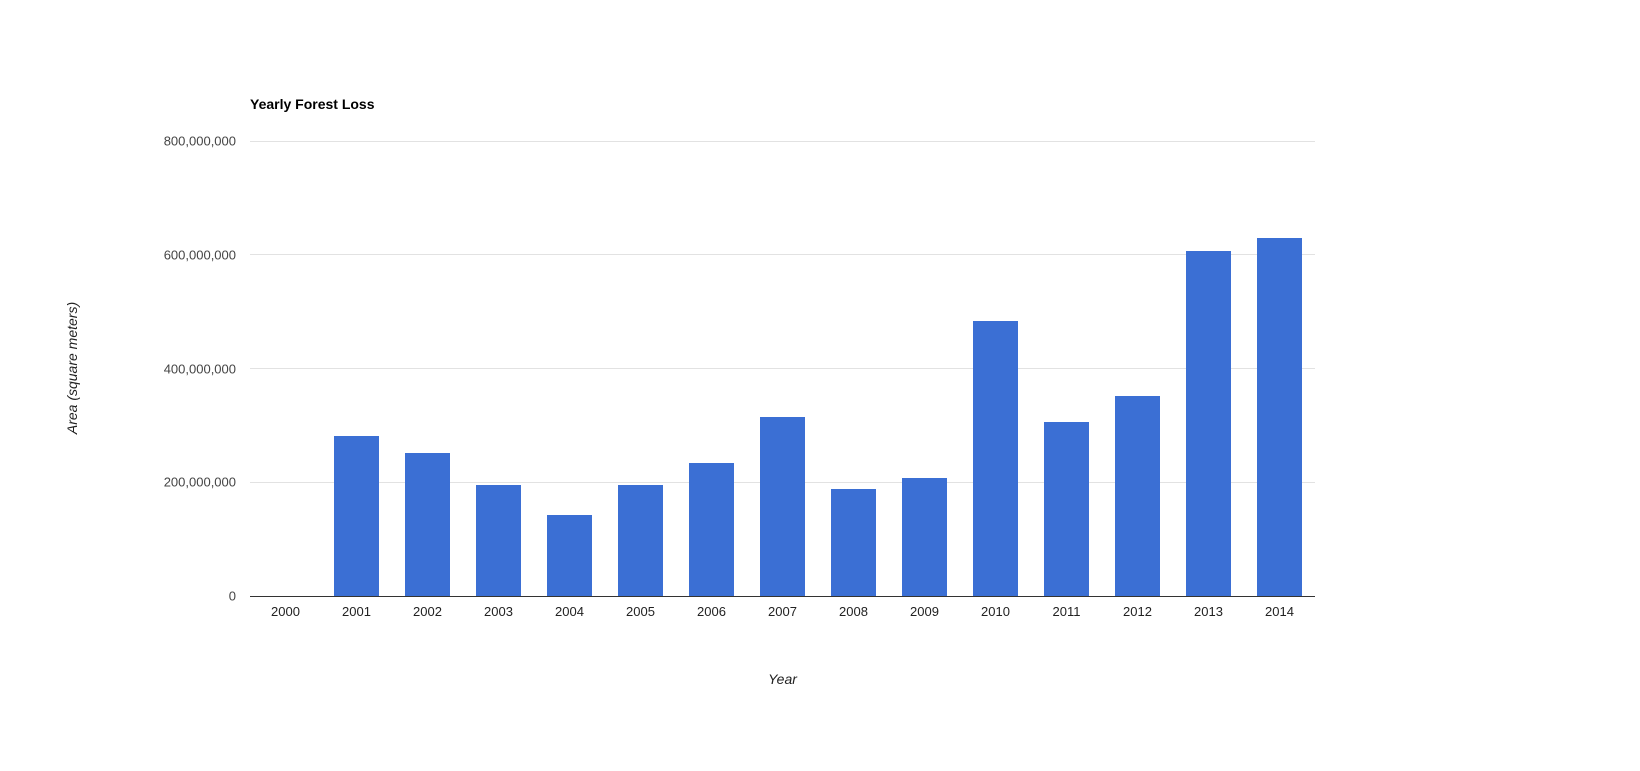 The height and width of the screenshot is (771, 1640). Describe the element at coordinates (1137, 611) in the screenshot. I see `x-tick-label: 2012` at that location.